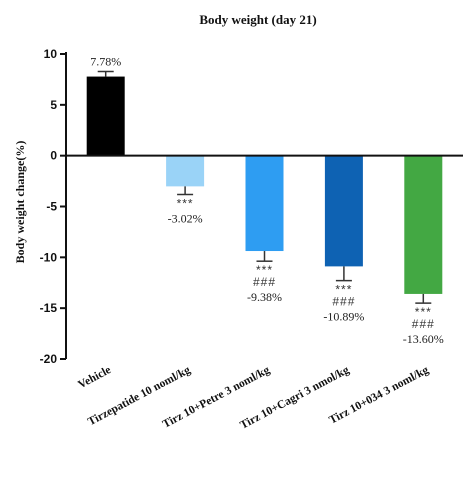  Describe the element at coordinates (264, 297) in the screenshot. I see `value-label: -9.38%` at that location.